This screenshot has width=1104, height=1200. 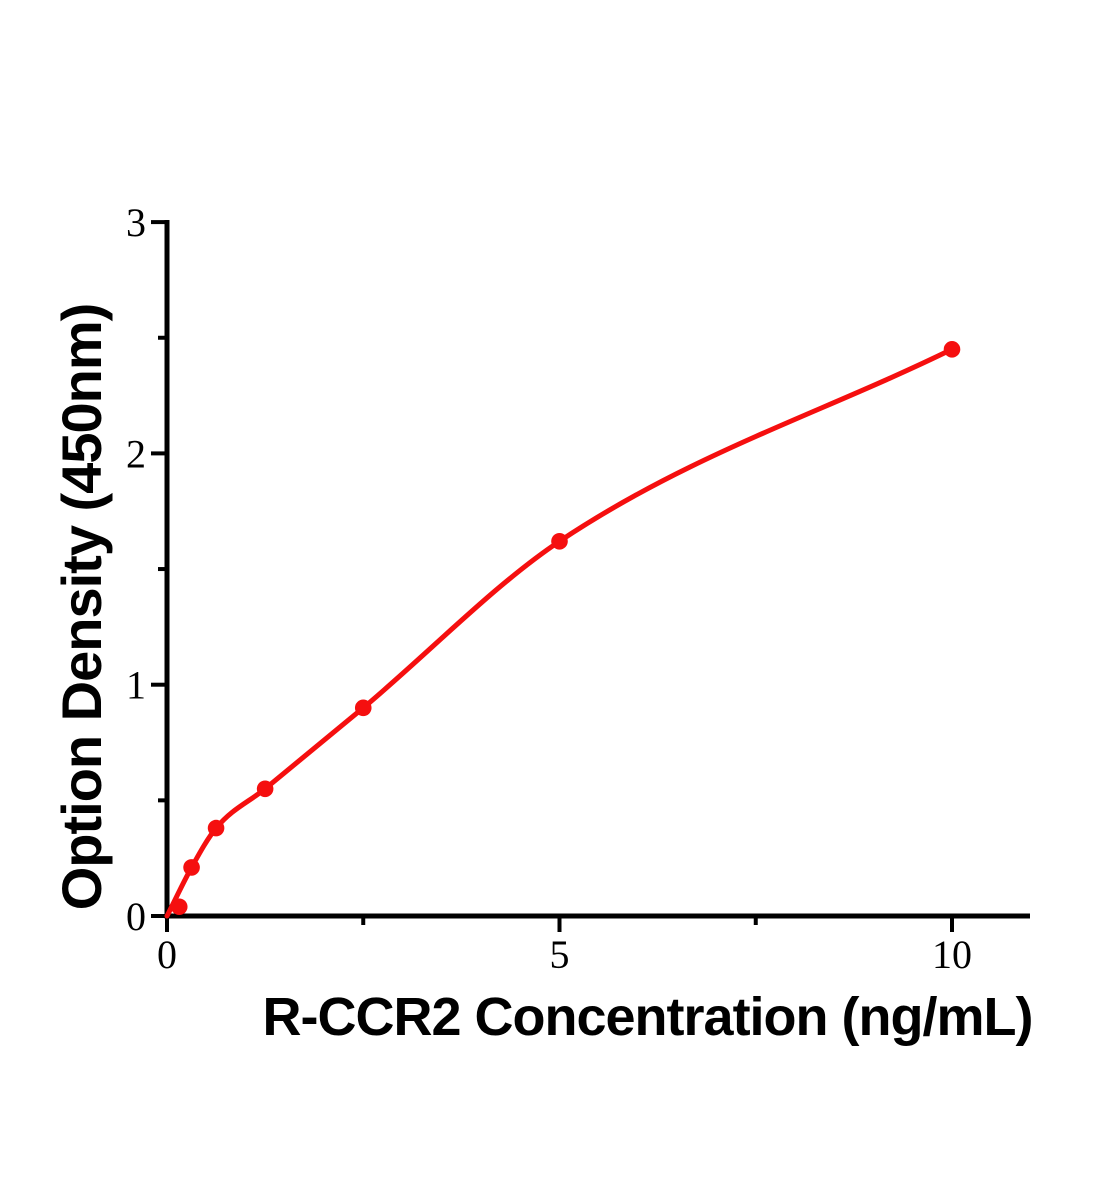 What do you see at coordinates (952, 954) in the screenshot?
I see `x-tick-label: 10` at bounding box center [952, 954].